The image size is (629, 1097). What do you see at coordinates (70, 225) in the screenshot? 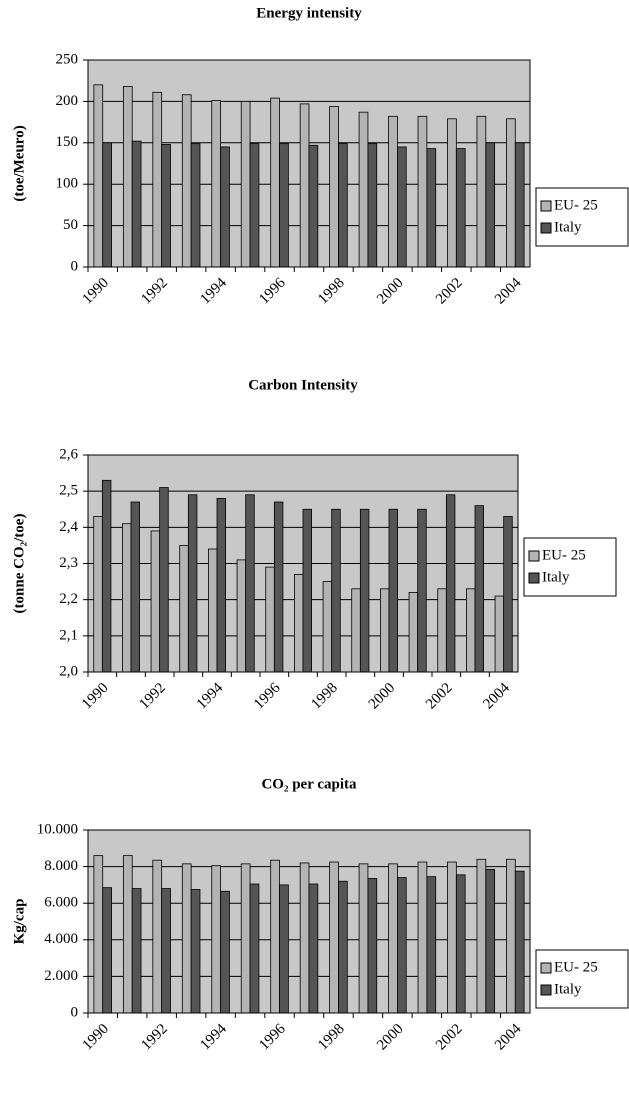
I see `y-tick-label: 50` at bounding box center [70, 225].